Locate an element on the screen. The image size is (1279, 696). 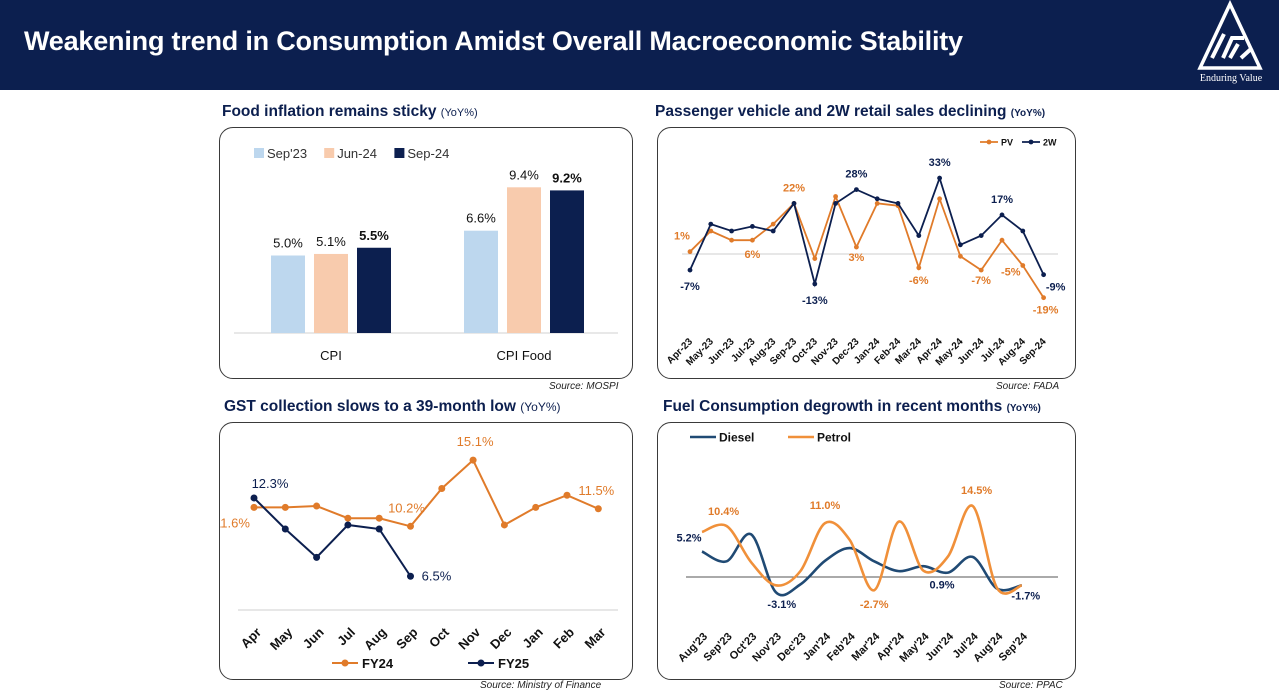
gst-x-tick-label: May is located at coordinates (281, 638).